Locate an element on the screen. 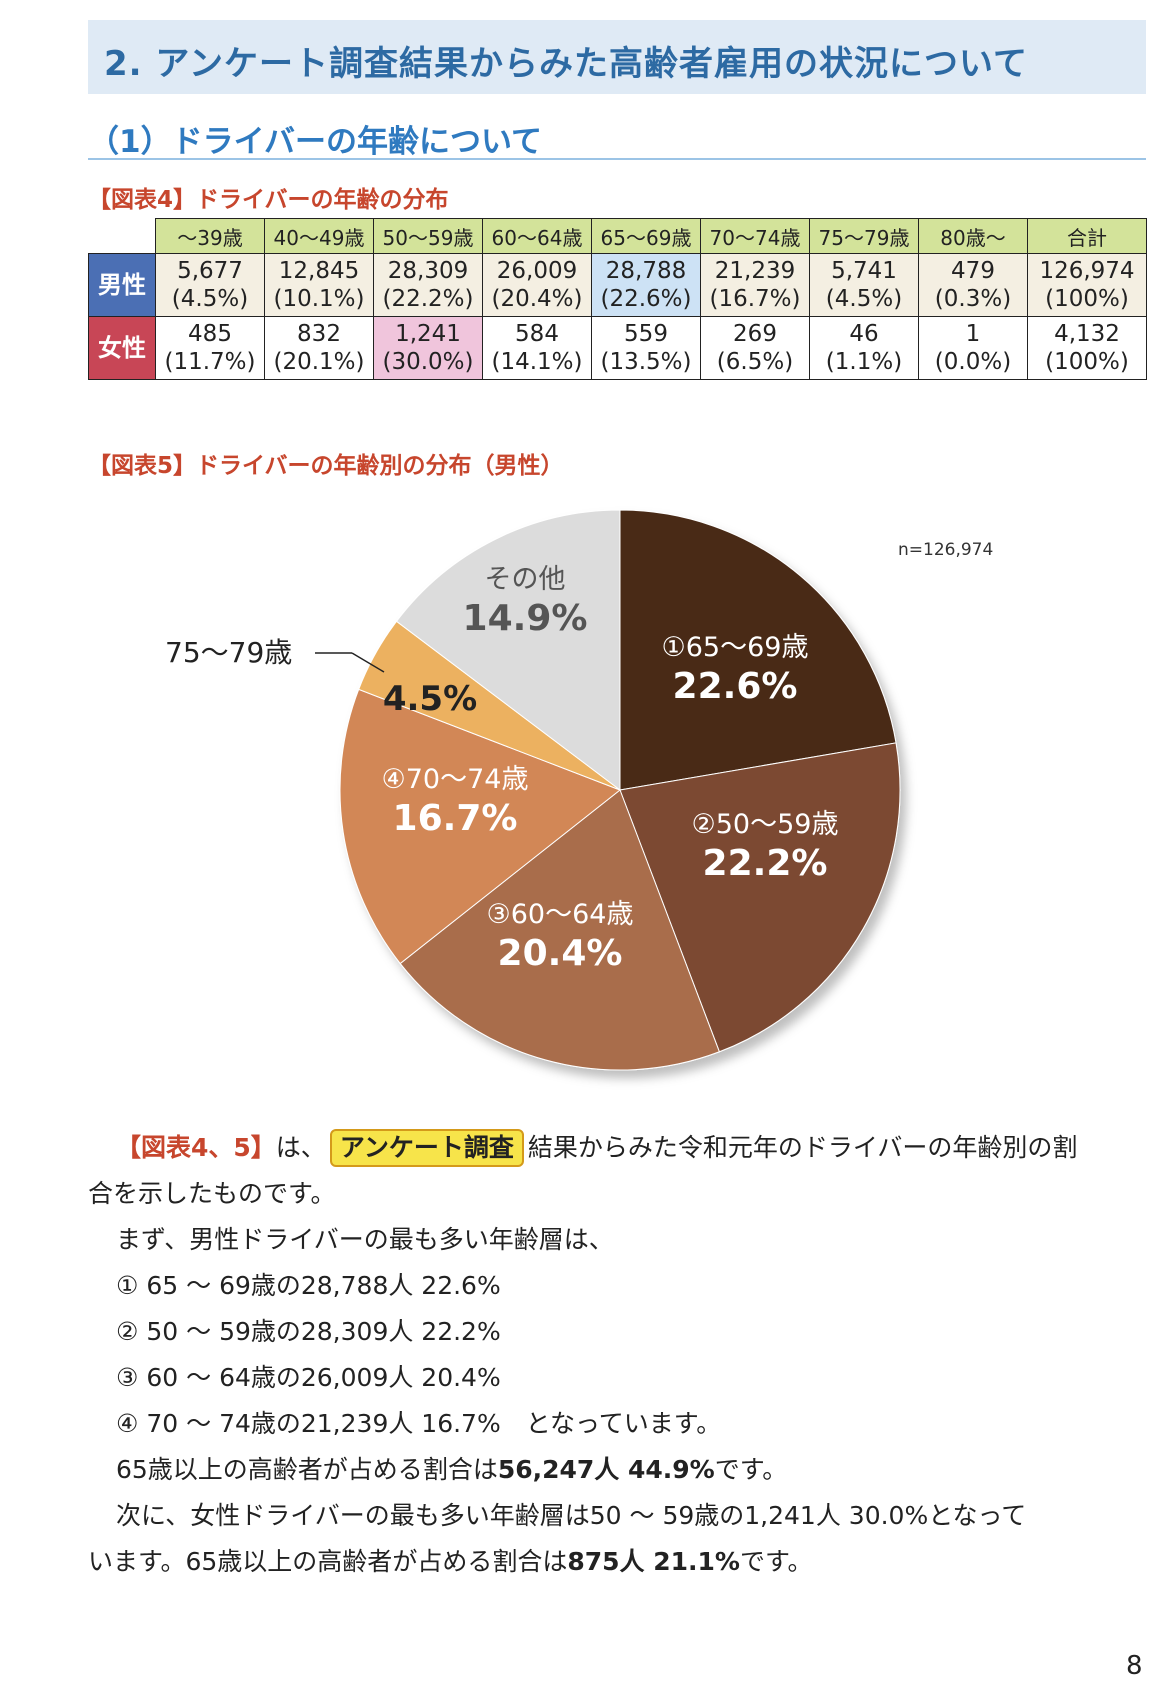 The image size is (1170, 1701). callout-line is located at coordinates (368, 662).